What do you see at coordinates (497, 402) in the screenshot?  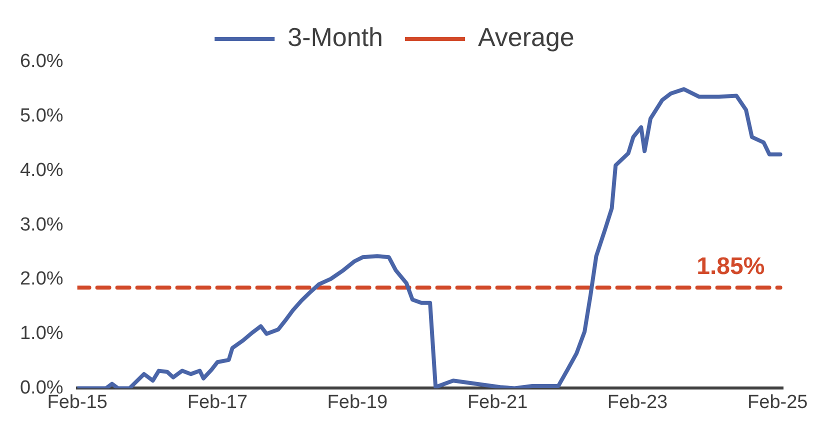 I see `x-tick-label: Feb-21` at bounding box center [497, 402].